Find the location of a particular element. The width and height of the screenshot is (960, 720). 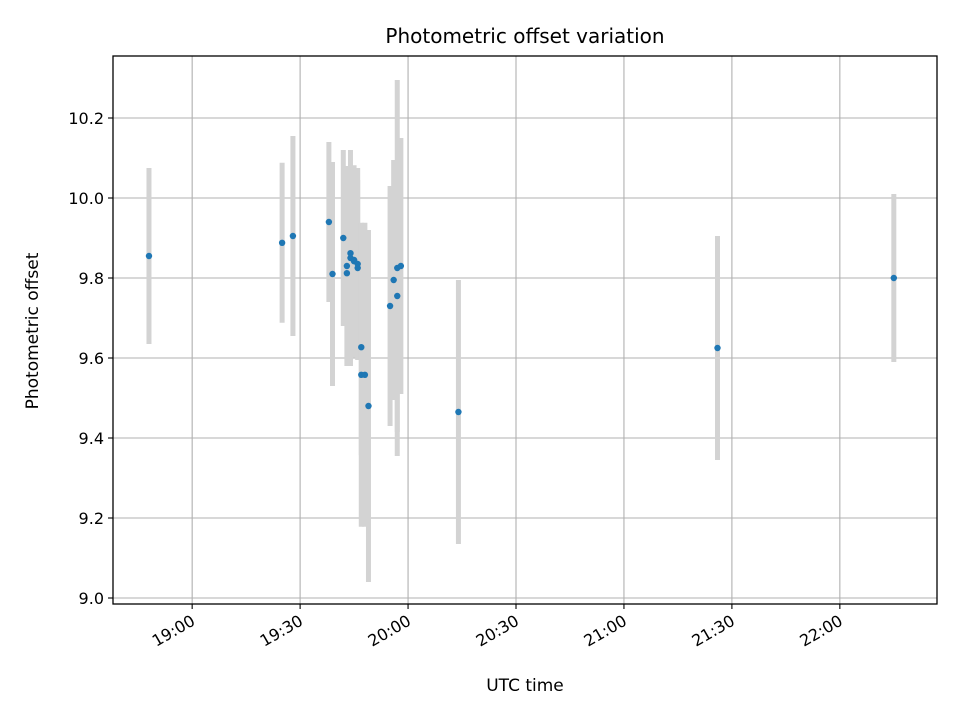

chart-title: Photometric offset variation is located at coordinates (524, 36).